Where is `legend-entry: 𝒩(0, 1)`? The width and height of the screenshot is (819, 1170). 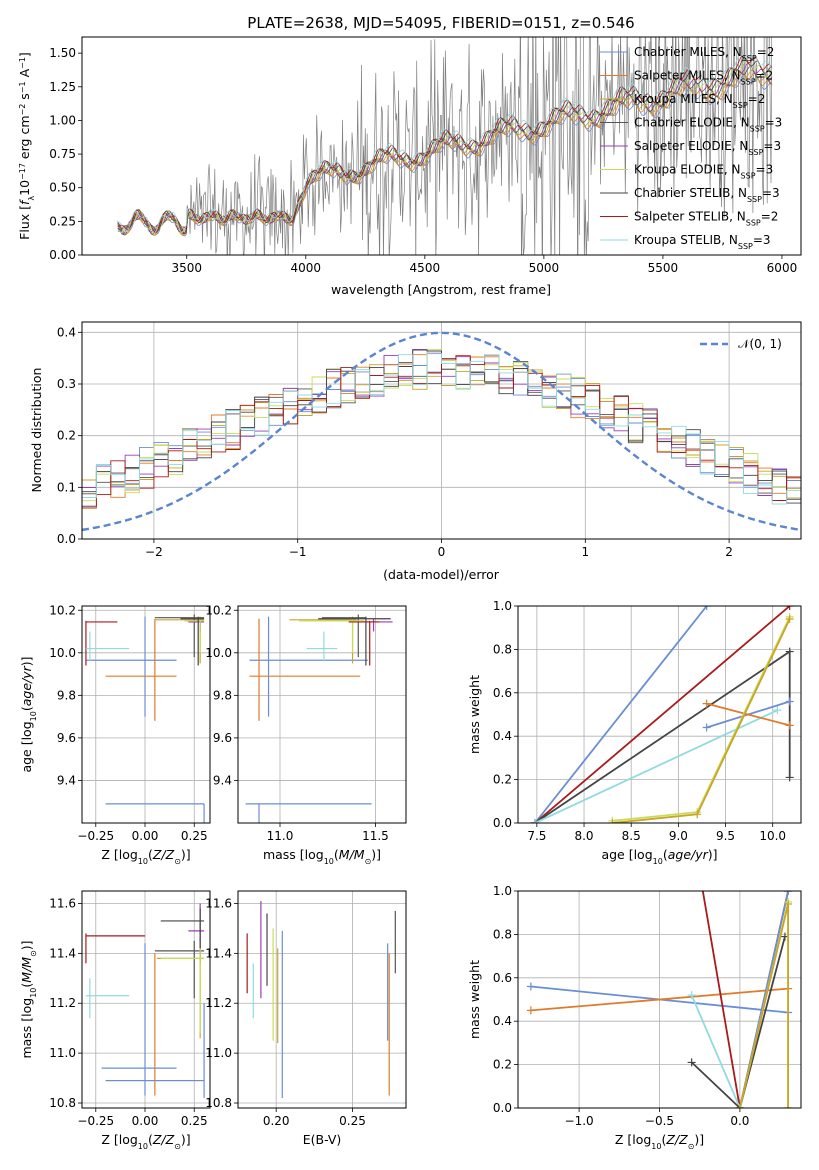
legend-entry: 𝒩(0, 1) is located at coordinates (760, 344).